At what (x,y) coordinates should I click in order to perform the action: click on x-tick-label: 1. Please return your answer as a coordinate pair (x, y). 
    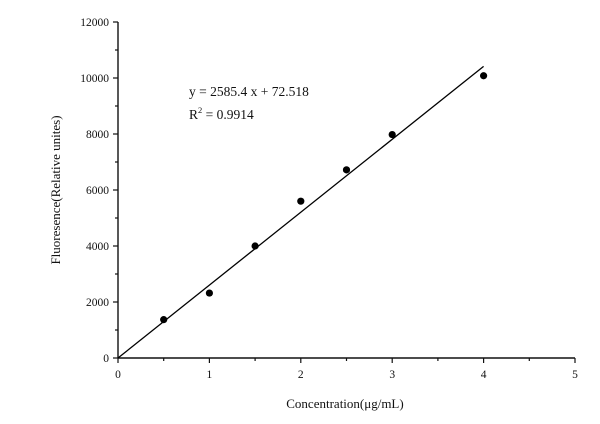
    Looking at the image, I should click on (210, 375).